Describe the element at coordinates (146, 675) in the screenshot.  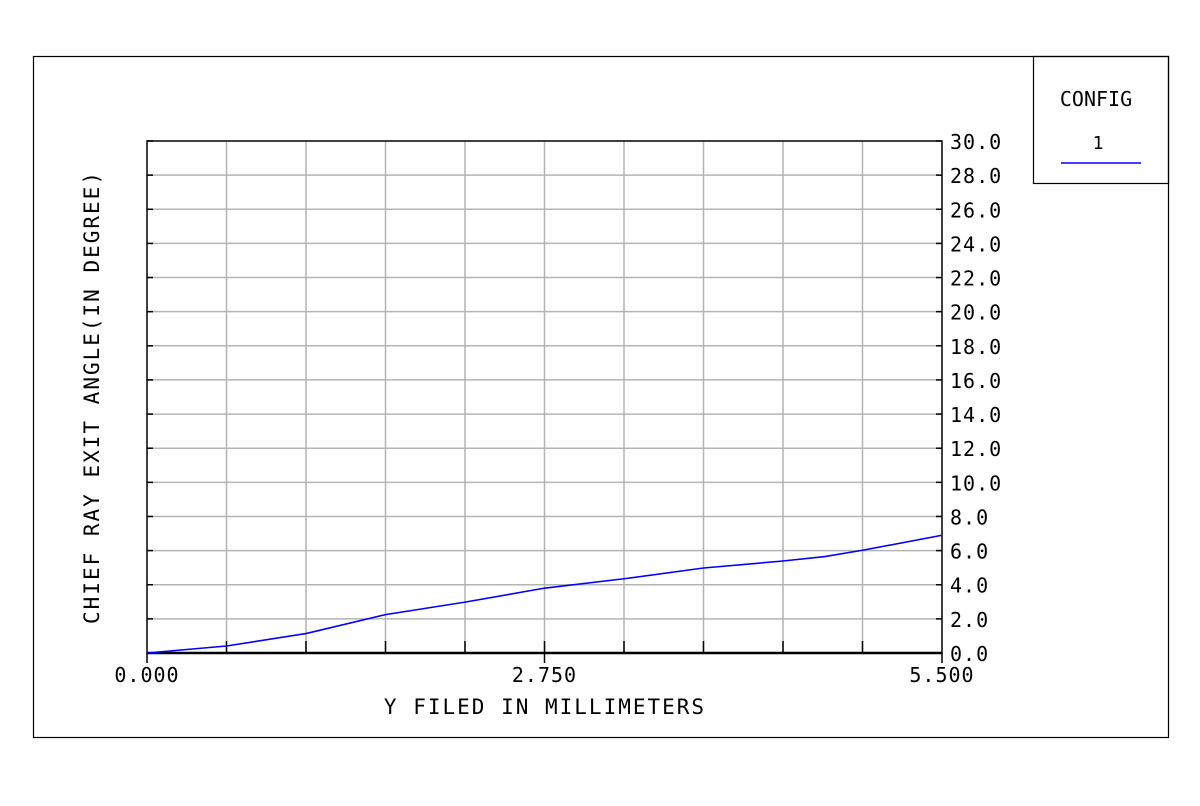
I see `x-tick-label: 0.000` at that location.